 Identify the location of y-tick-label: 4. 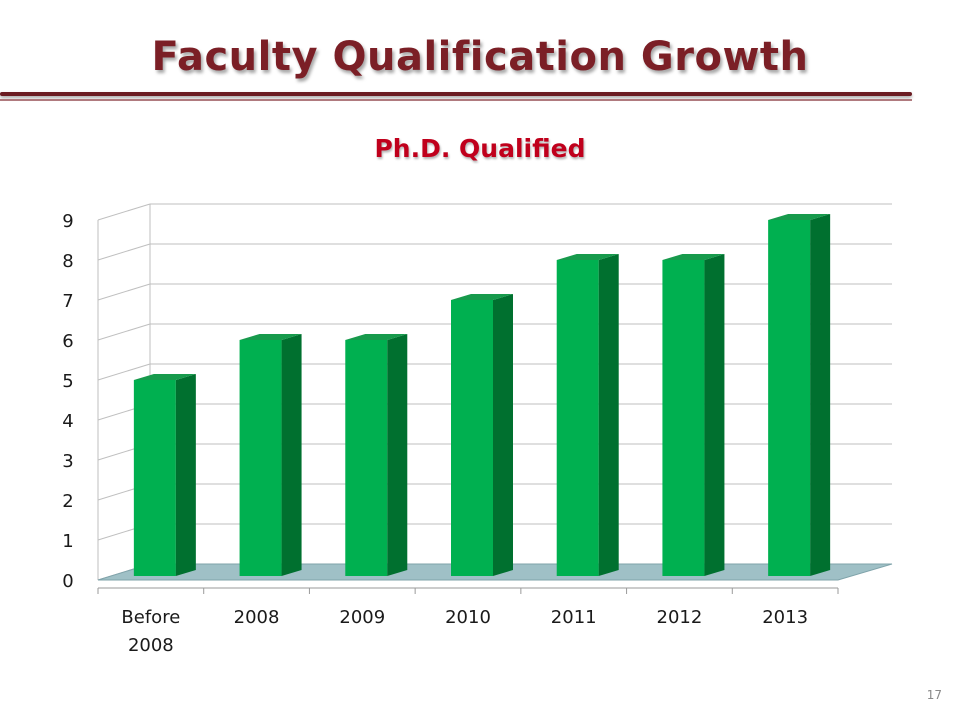
(67, 421).